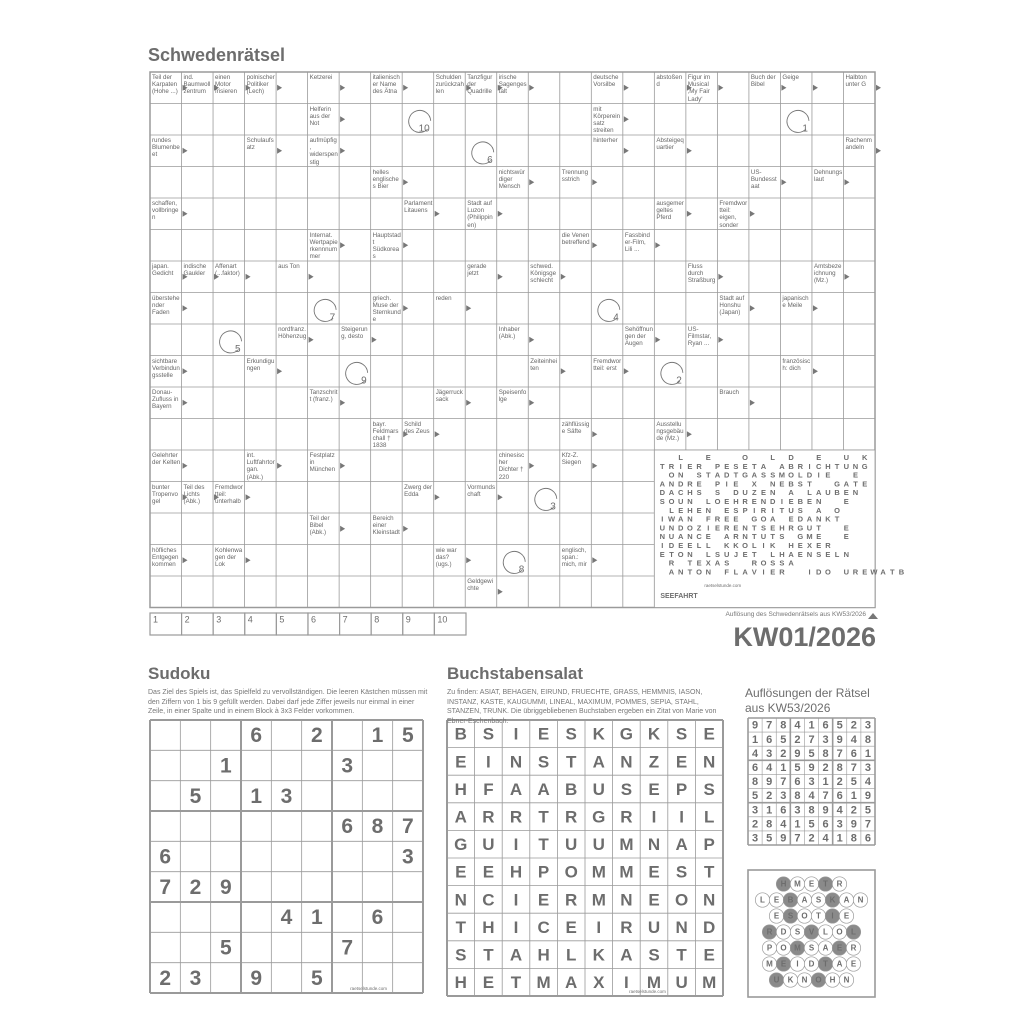 The height and width of the screenshot is (1024, 1024). Describe the element at coordinates (260, 364) in the screenshot. I see `clue: Erkundigungen` at that location.